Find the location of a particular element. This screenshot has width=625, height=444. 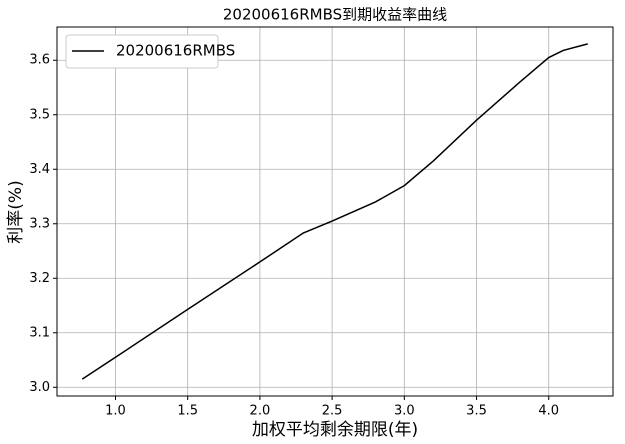

chart-title: 20200616RMBS到期收益率曲线 is located at coordinates (335, 15).